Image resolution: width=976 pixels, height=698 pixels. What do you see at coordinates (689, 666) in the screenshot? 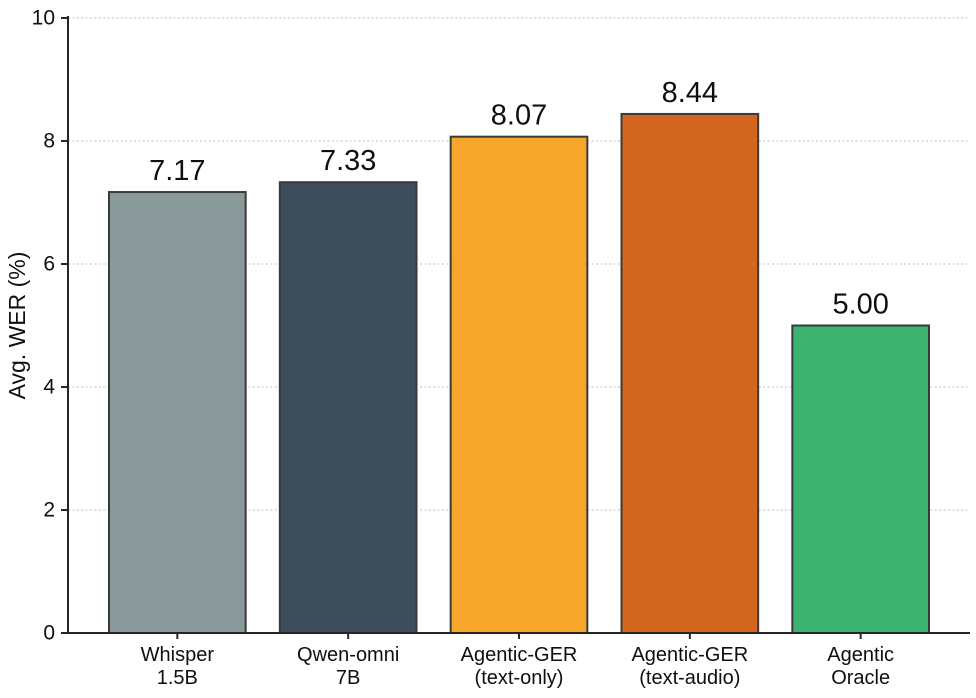
I see `x-tick-label: Agentic-GER (text-audio)` at bounding box center [689, 666].